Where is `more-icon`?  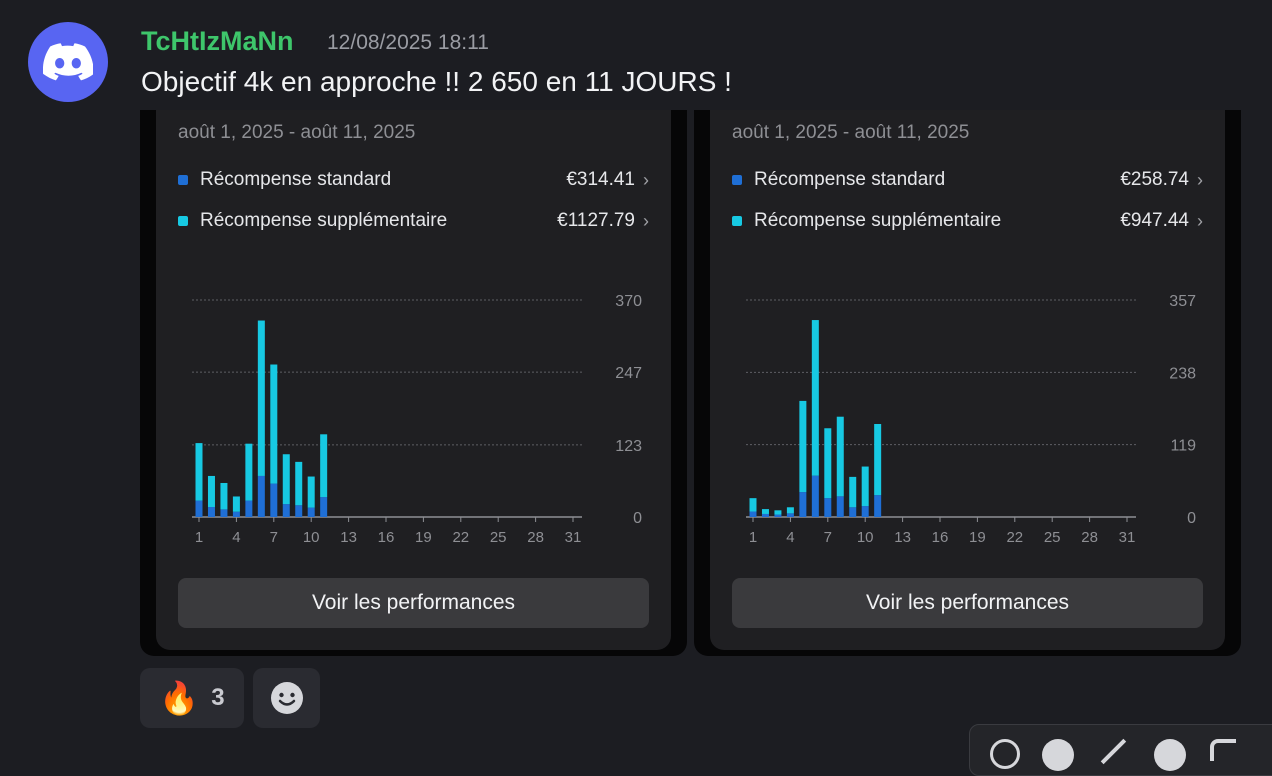
more-icon is located at coordinates (1170, 755).